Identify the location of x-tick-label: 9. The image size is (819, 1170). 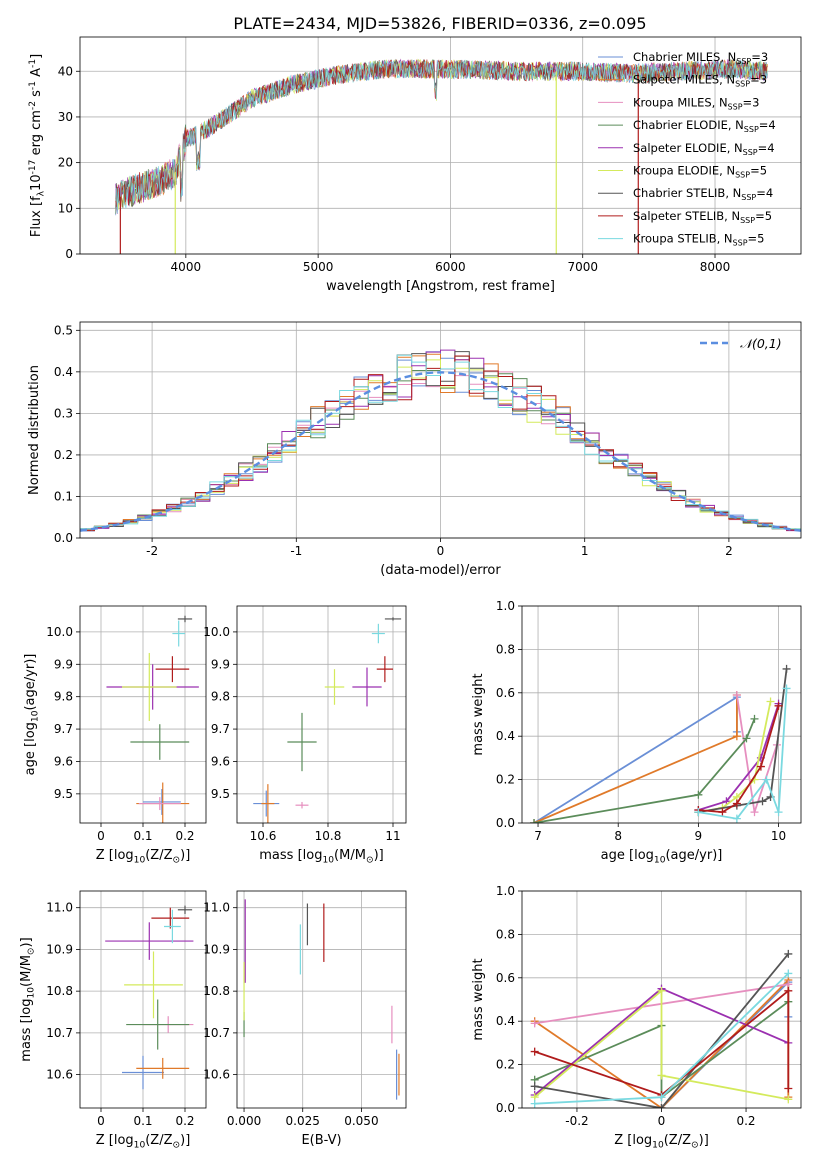
(699, 836).